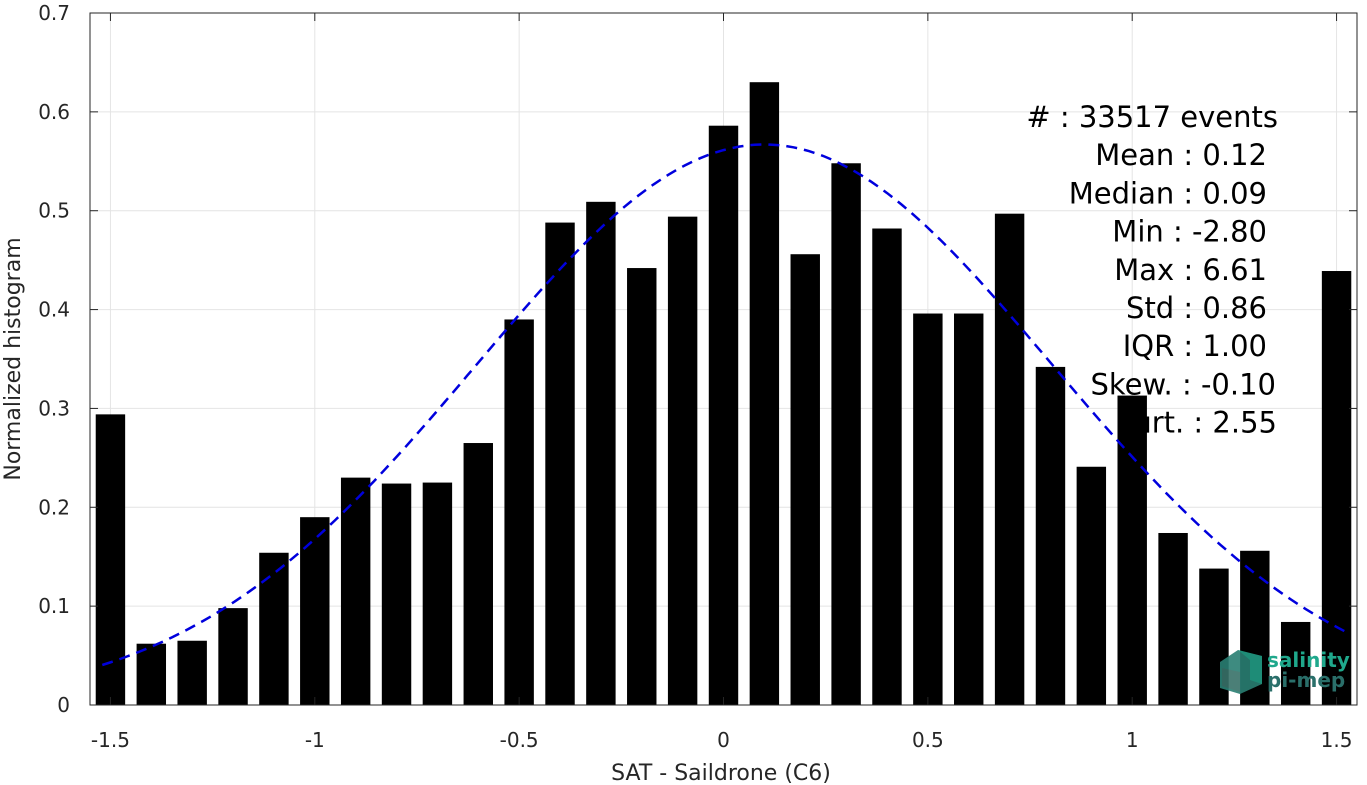 This screenshot has width=1367, height=785. I want to click on salinity-pi-mep-logo: salinity pi-mep, so click(1285, 671).